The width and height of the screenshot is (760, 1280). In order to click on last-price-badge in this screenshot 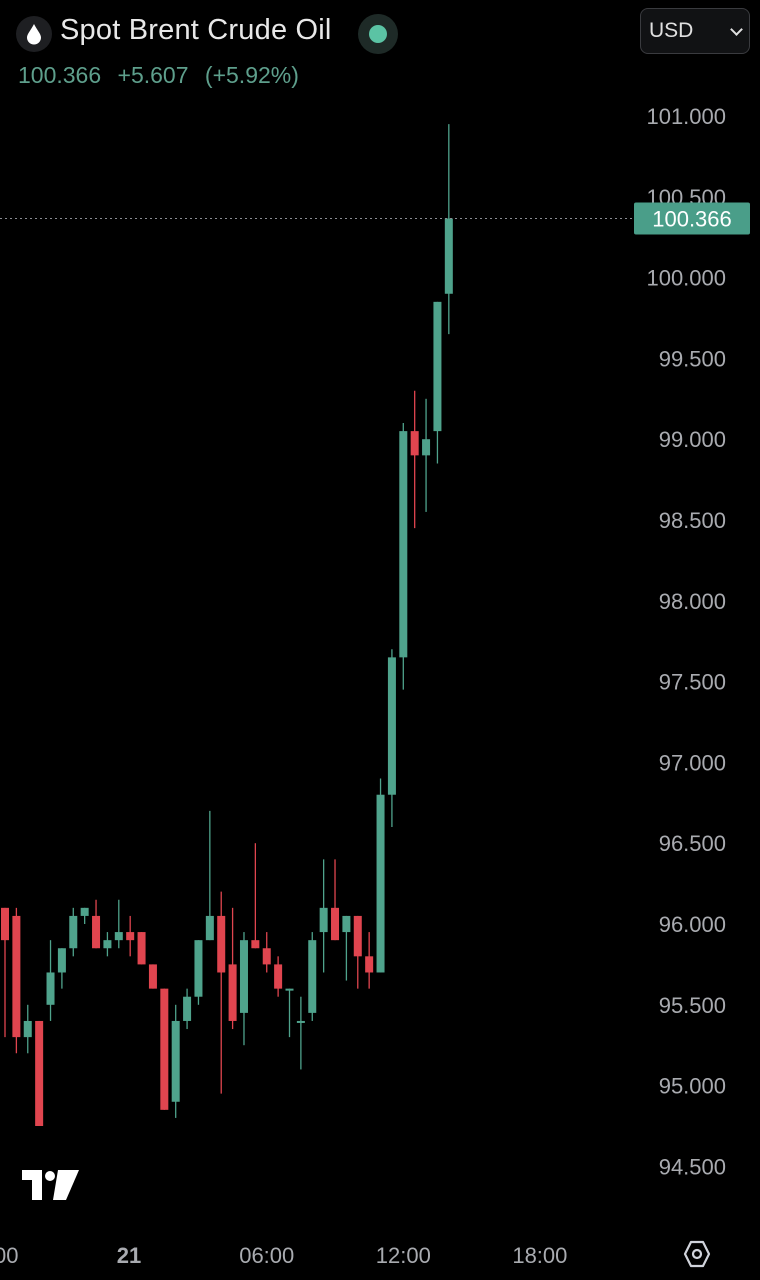, I will do `click(692, 218)`.